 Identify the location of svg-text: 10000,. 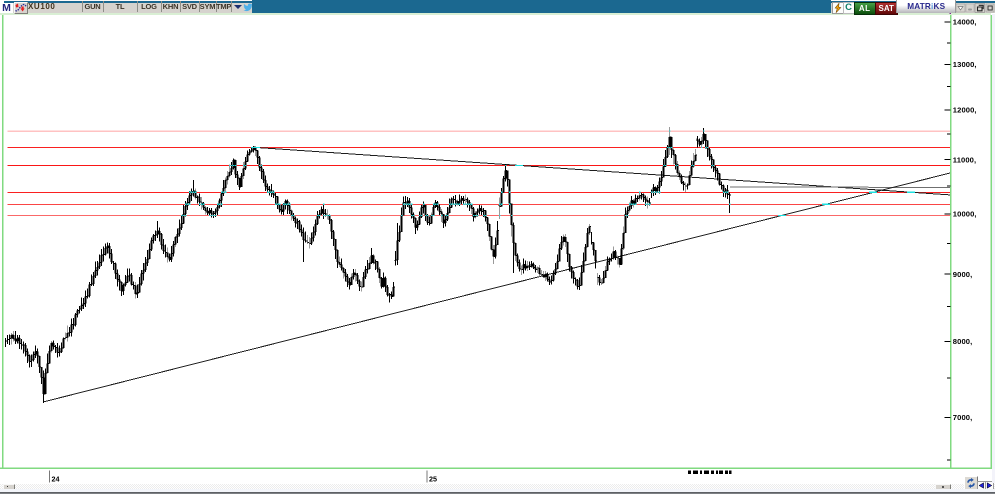
(965, 214).